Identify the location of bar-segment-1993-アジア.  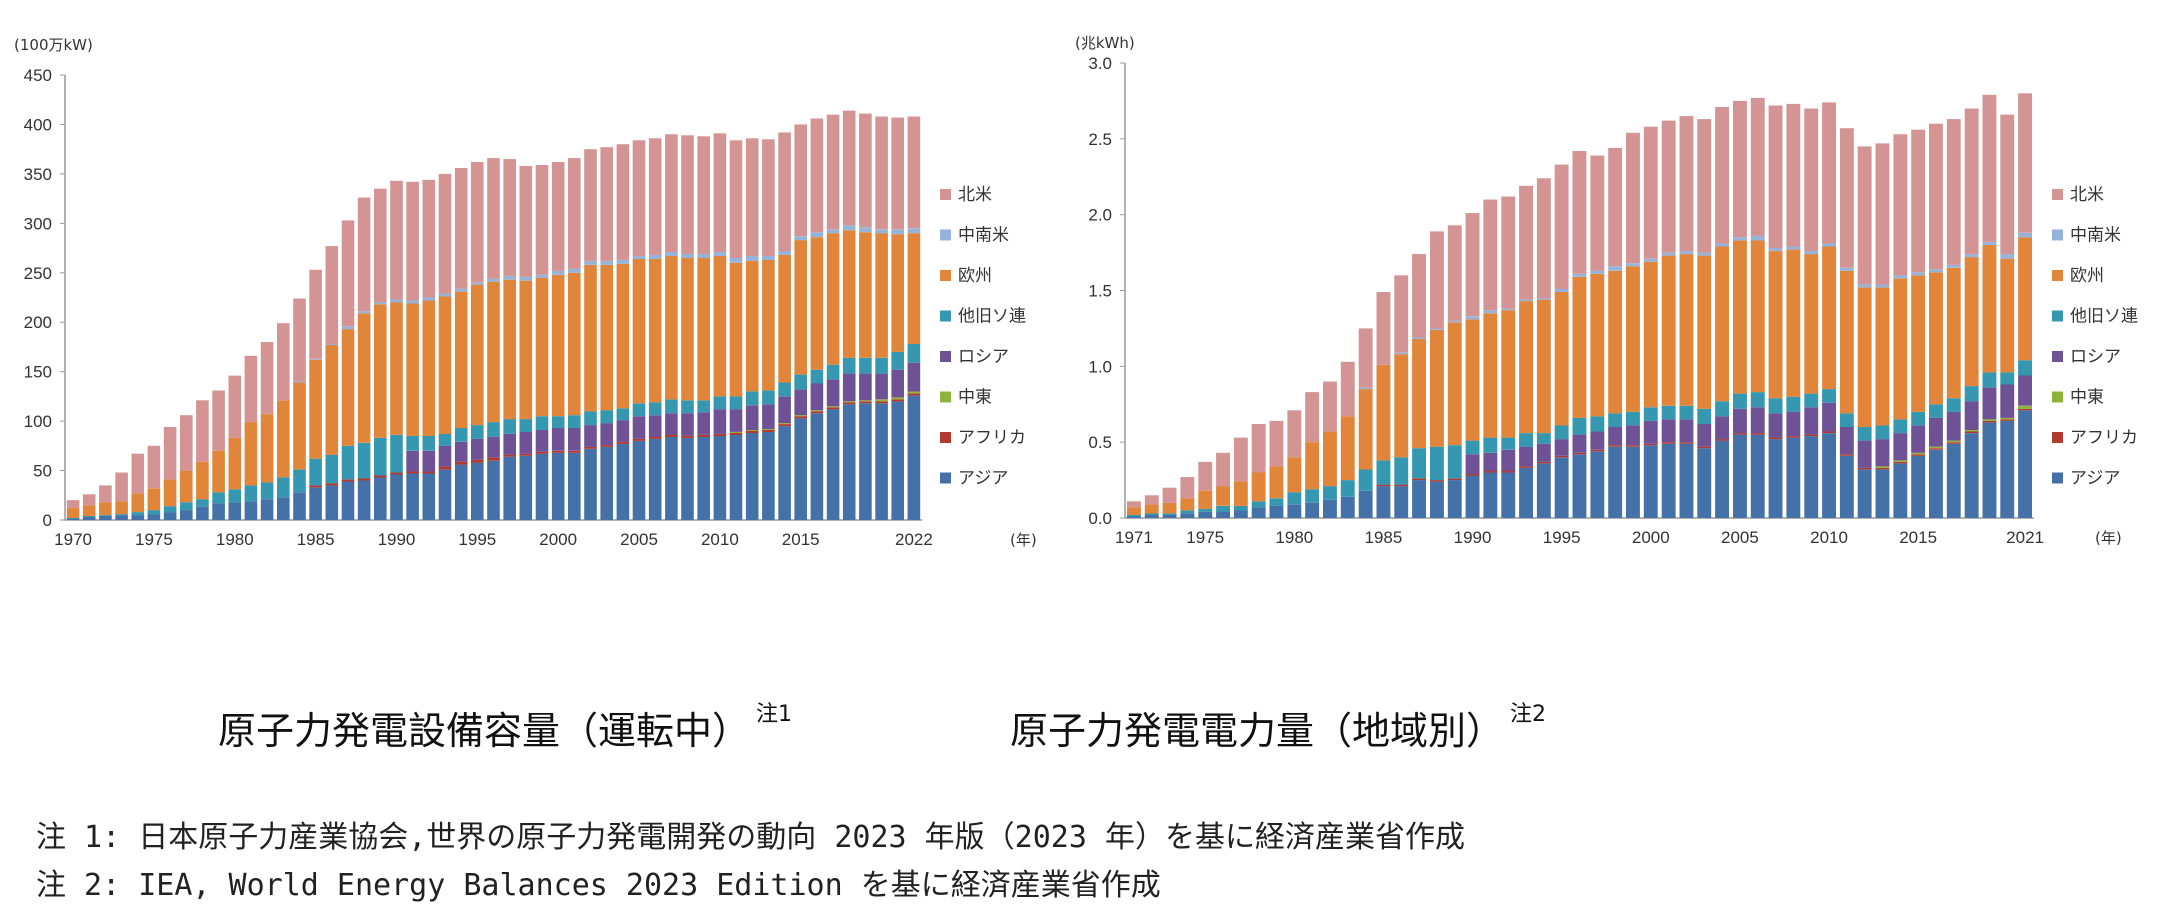
(1526, 492).